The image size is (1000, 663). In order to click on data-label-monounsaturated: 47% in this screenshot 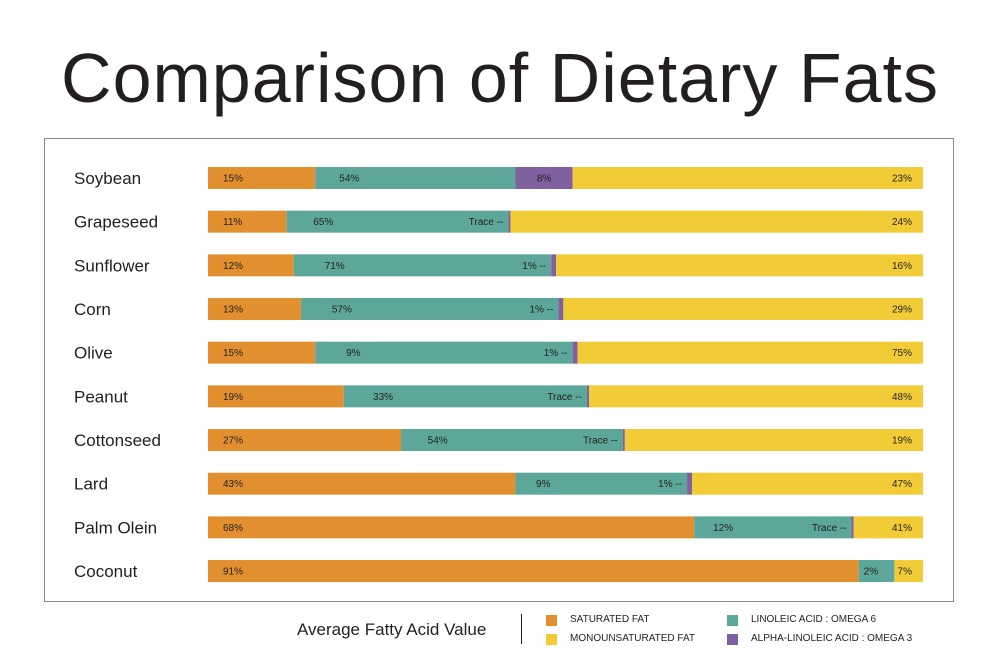, I will do `click(902, 484)`.